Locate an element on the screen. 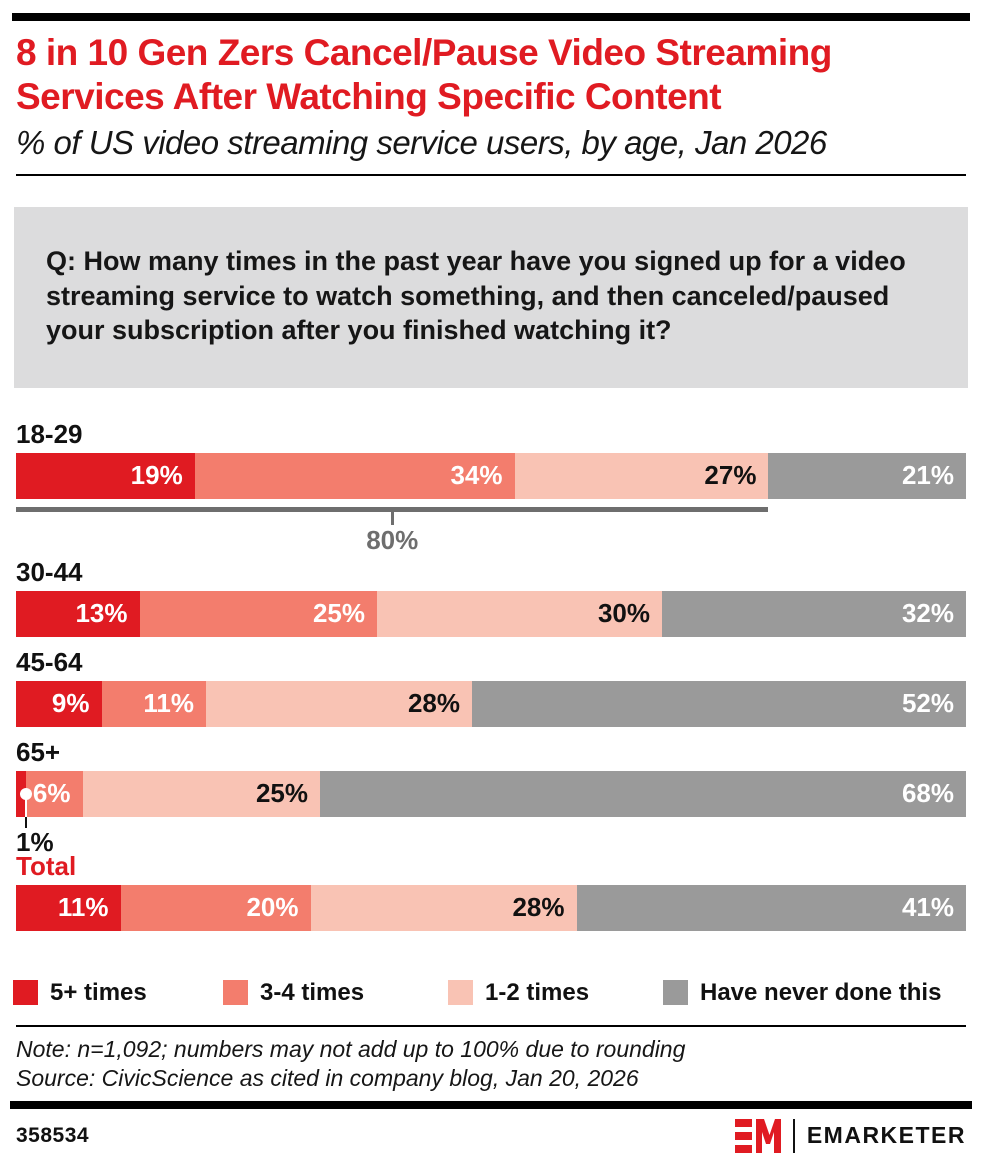 The image size is (982, 1154). bar-wrap: 6% 25% 68% is located at coordinates (491, 793).